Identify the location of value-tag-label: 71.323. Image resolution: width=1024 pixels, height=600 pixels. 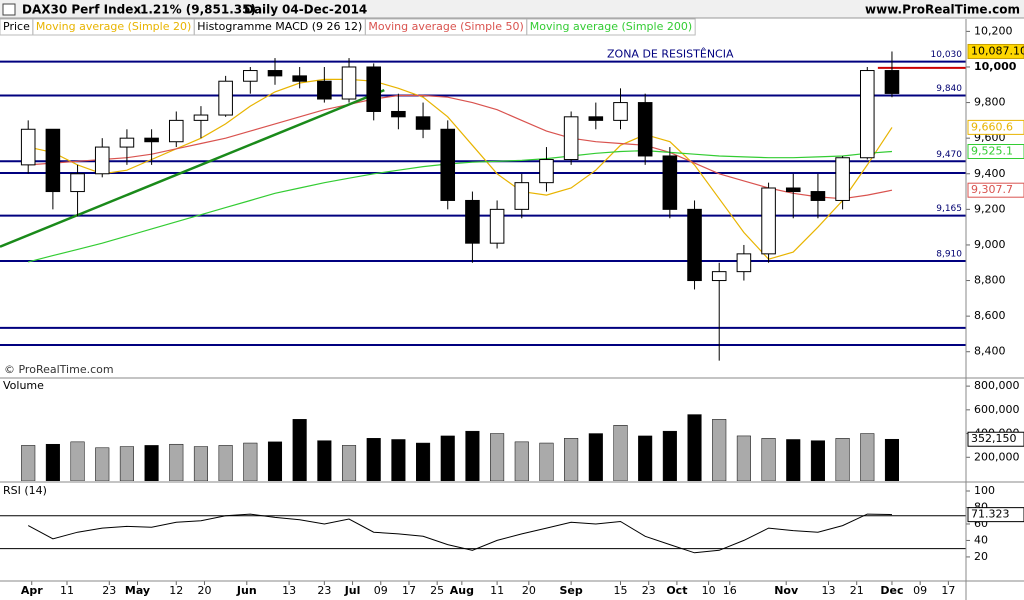
(990, 514).